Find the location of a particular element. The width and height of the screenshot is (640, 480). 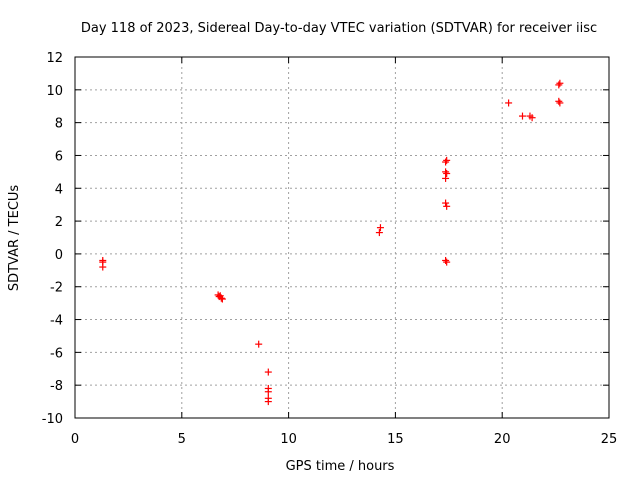

x-axis-label: GPS time / hours is located at coordinates (340, 466).